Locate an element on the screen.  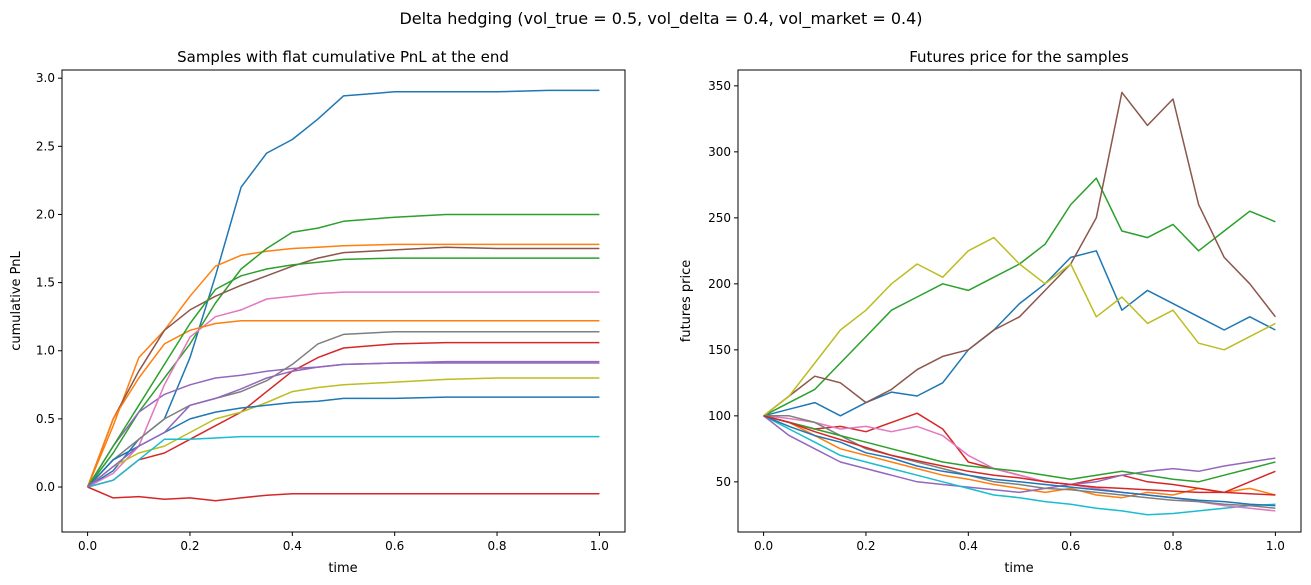
left-x-tick-label-4: 0.8 is located at coordinates (496, 546).